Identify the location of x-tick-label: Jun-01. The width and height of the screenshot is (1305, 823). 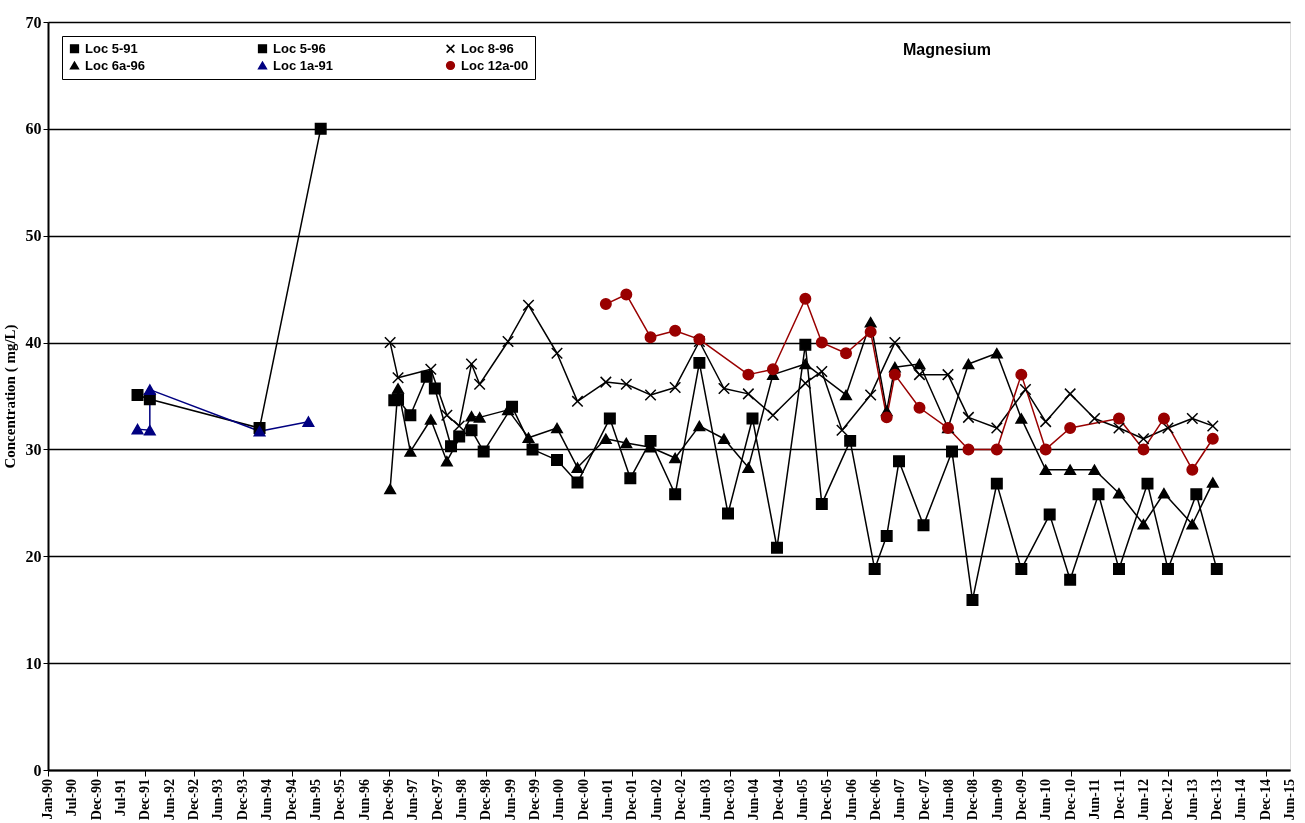
(608, 800).